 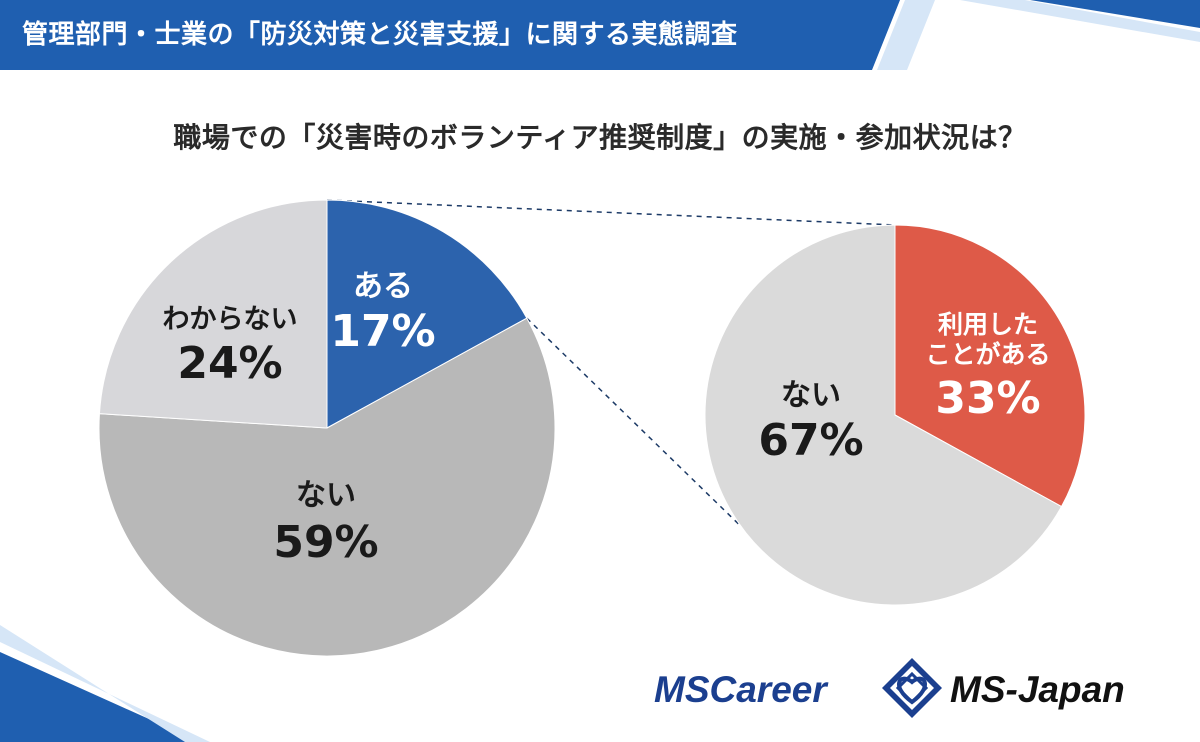 I want to click on slice-label: わからない, so click(x=230, y=319).